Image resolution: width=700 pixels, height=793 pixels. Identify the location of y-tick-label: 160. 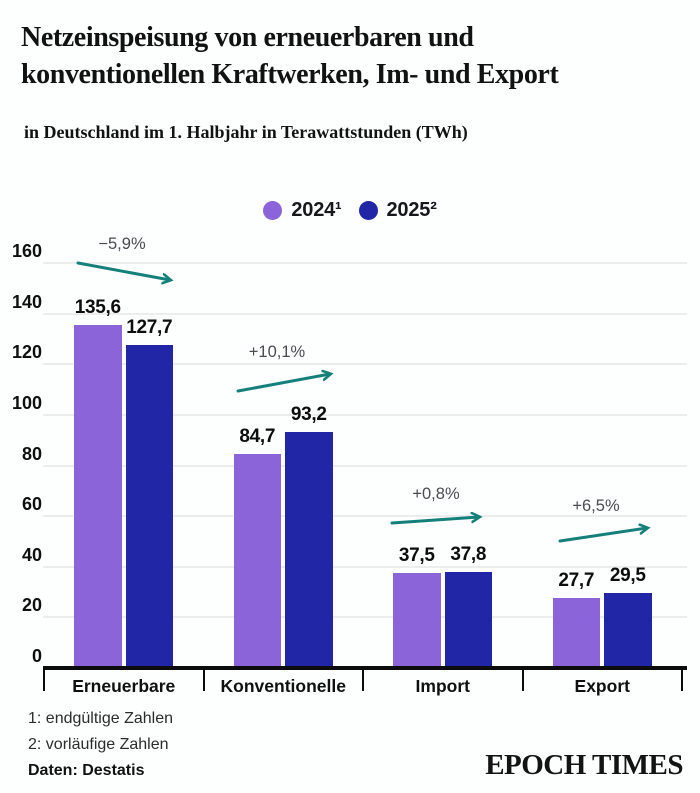
(26, 251).